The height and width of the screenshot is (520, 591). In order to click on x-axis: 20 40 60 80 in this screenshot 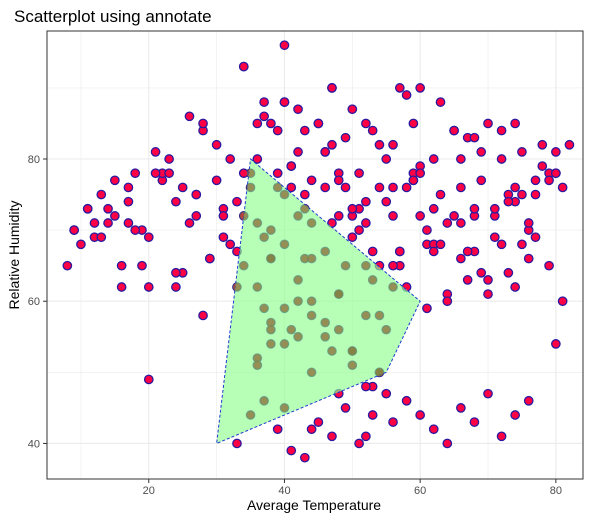, I will do `click(352, 488)`.